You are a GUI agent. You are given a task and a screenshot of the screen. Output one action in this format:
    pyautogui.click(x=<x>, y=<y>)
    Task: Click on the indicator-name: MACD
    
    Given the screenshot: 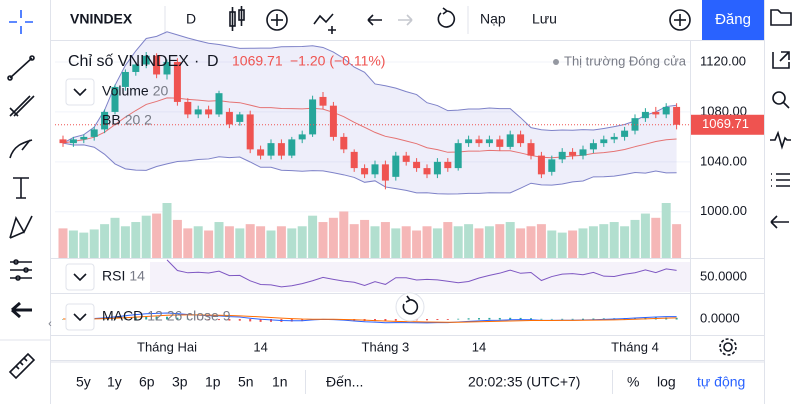 What is the action you would take?
    pyautogui.click(x=122, y=316)
    